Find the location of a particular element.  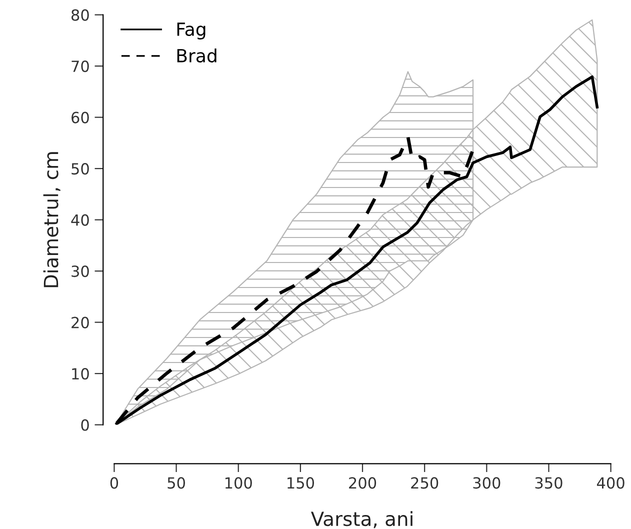

y-tick-label: 40 is located at coordinates (80, 220).